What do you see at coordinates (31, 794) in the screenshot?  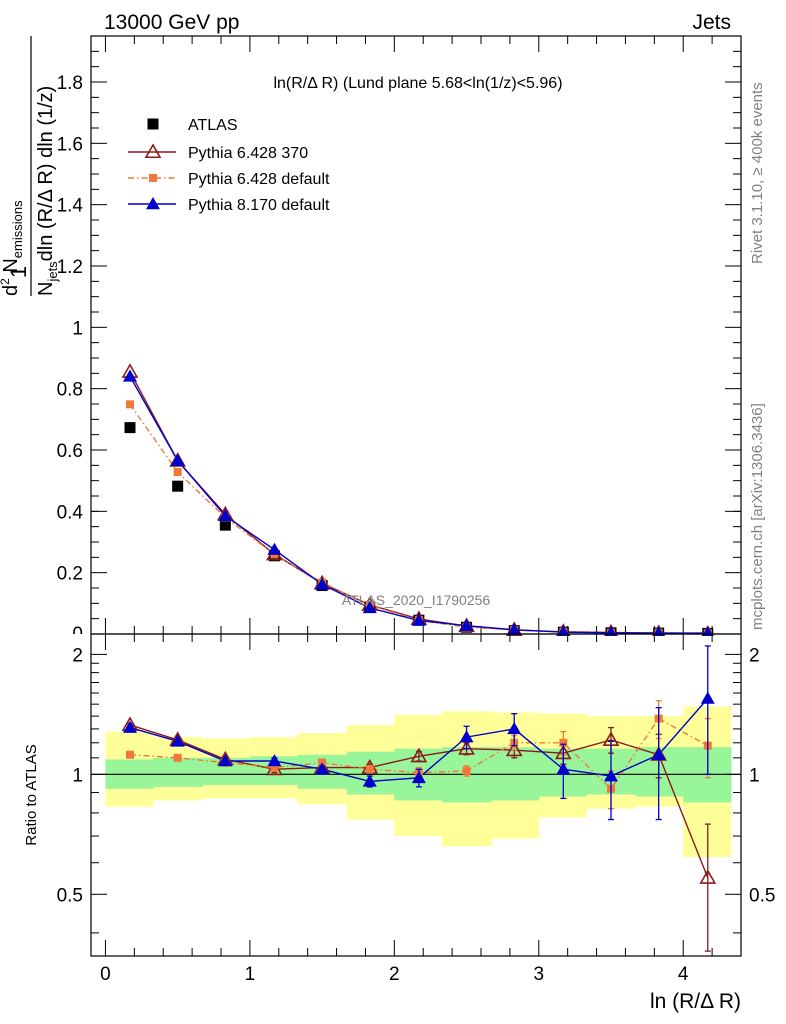 I see `ratio-ylabel: Ratio to ATLAS` at bounding box center [31, 794].